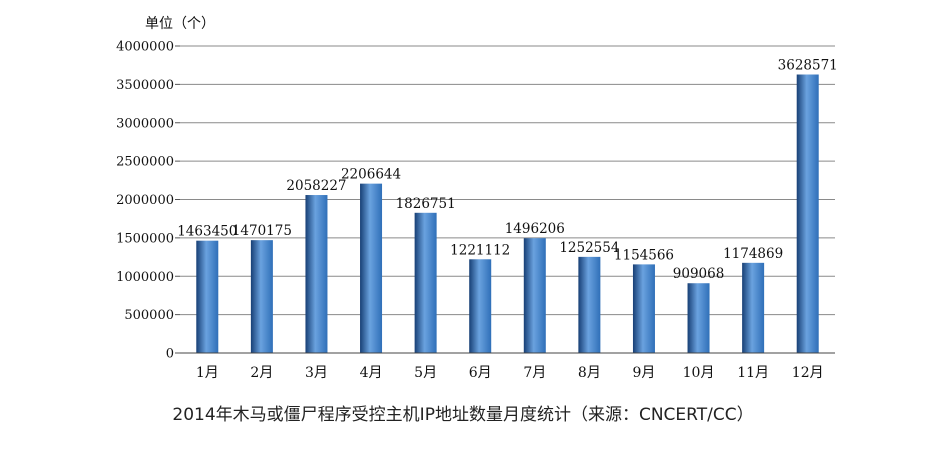 This screenshot has height=460, width=927. Describe the element at coordinates (534, 373) in the screenshot. I see `x-tick-label-7: 7月` at that location.